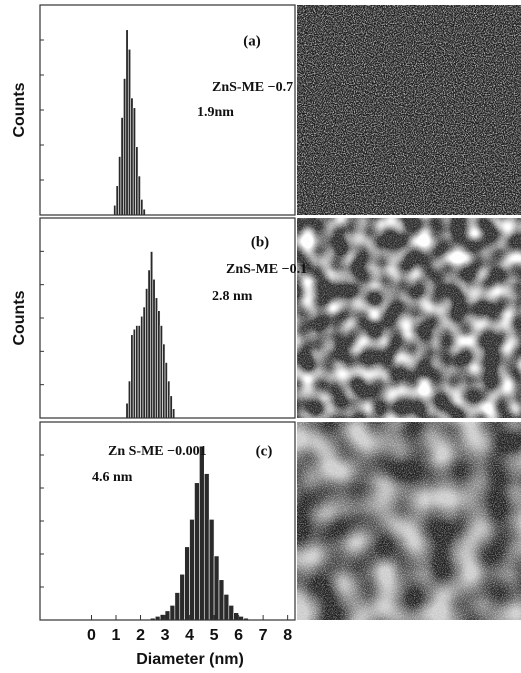  I want to click on annotation: 2.8 nm, so click(232, 296).